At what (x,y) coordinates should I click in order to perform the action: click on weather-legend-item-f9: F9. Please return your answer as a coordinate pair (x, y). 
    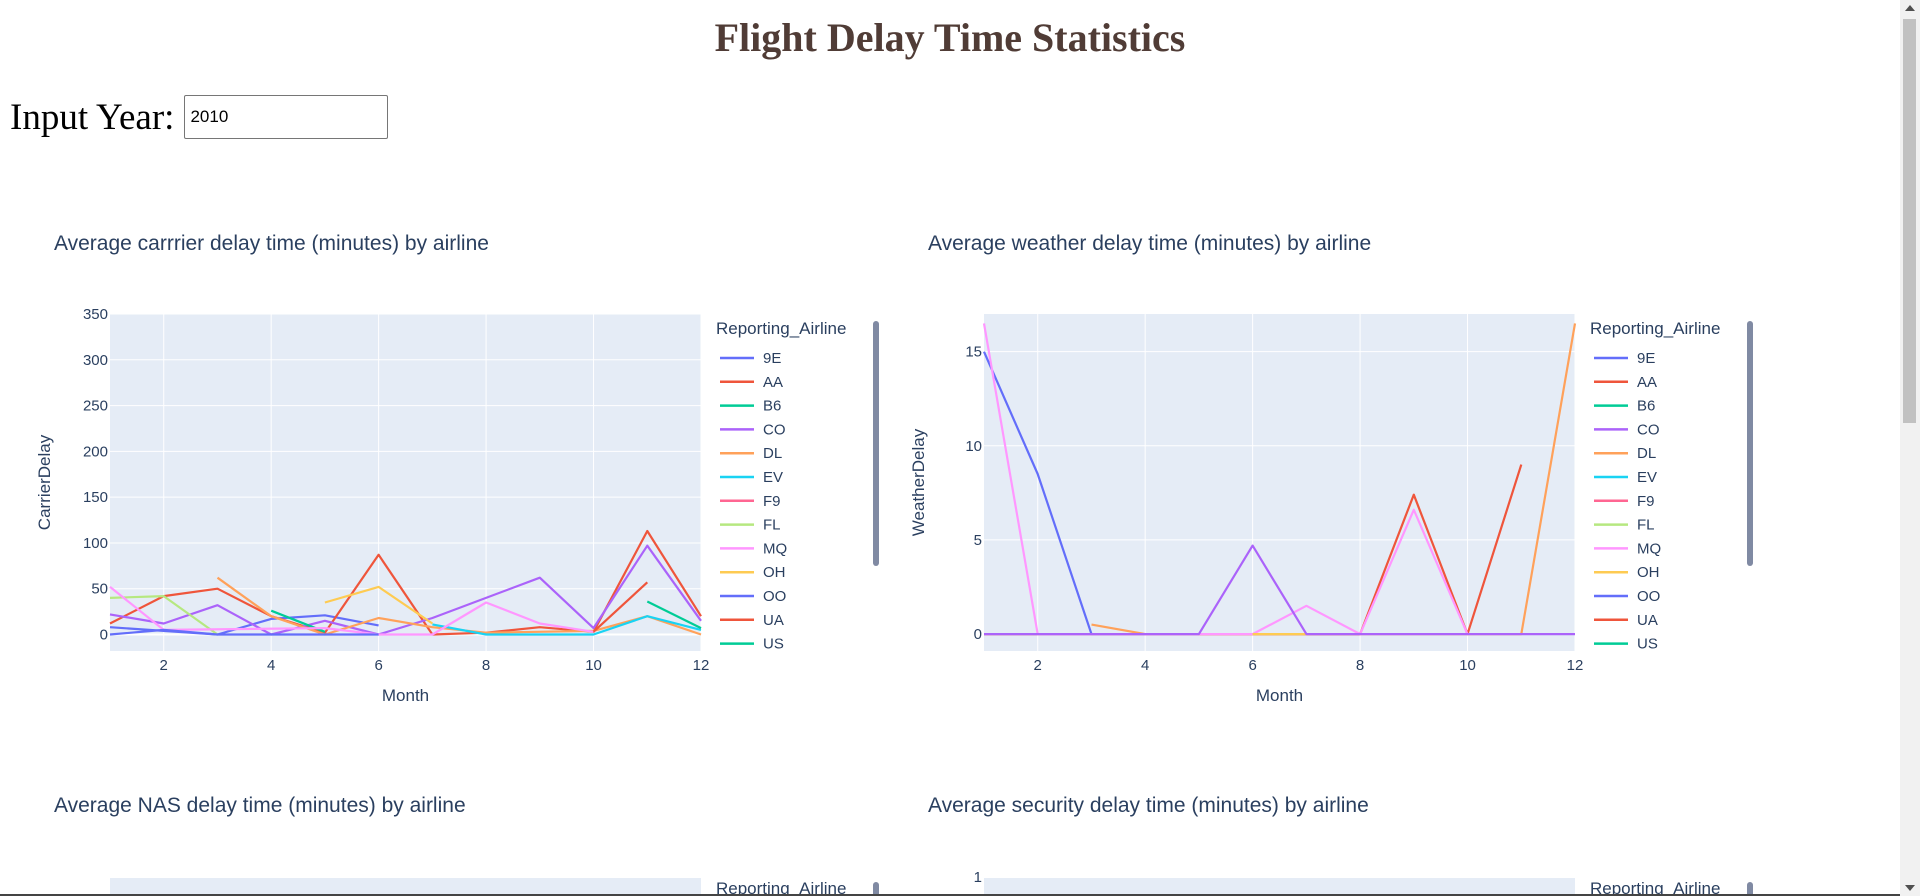
    Looking at the image, I should click on (1646, 501).